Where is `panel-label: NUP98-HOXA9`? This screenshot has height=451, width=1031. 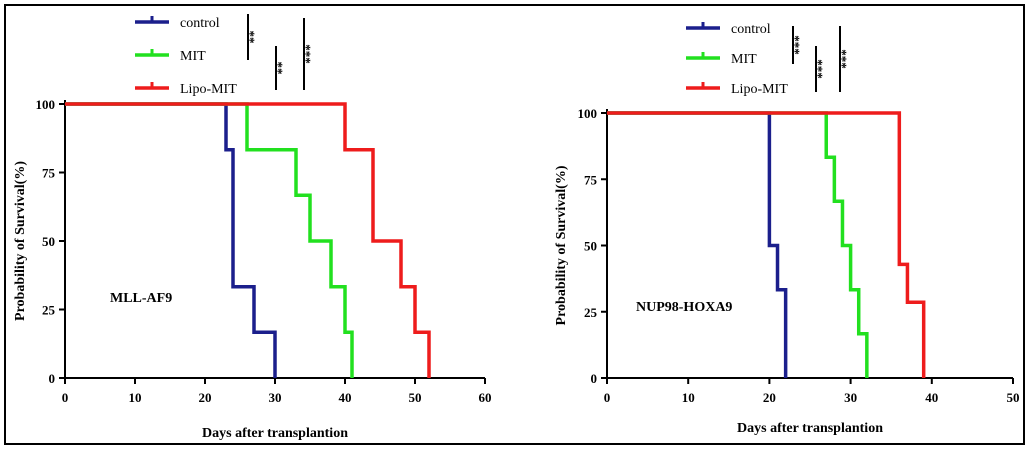 panel-label: NUP98-HOXA9 is located at coordinates (684, 307).